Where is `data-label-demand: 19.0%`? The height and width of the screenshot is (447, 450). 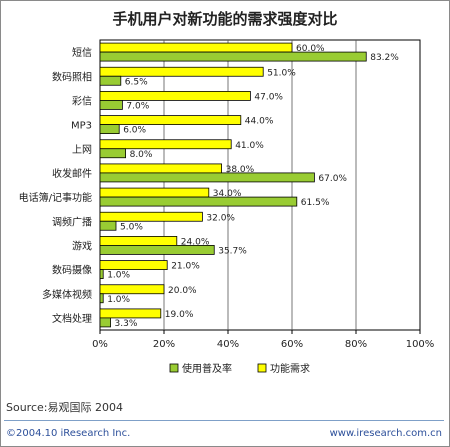
data-label-demand: 19.0% is located at coordinates (179, 315).